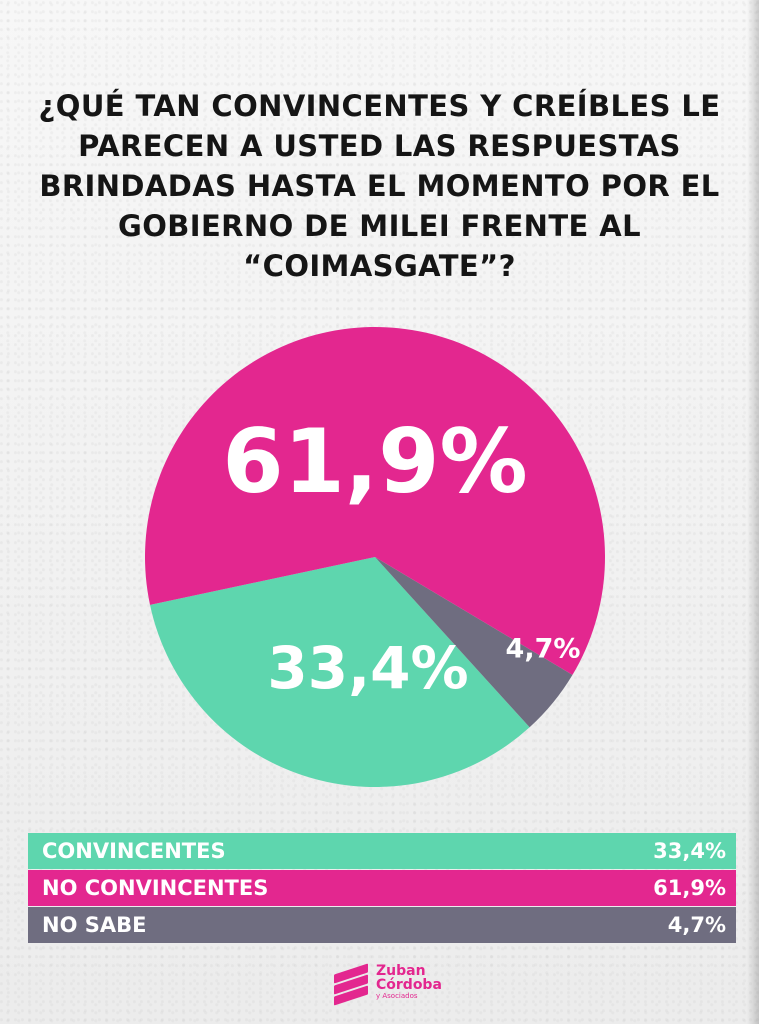  What do you see at coordinates (352, 984) in the screenshot?
I see `logo-mark-icon` at bounding box center [352, 984].